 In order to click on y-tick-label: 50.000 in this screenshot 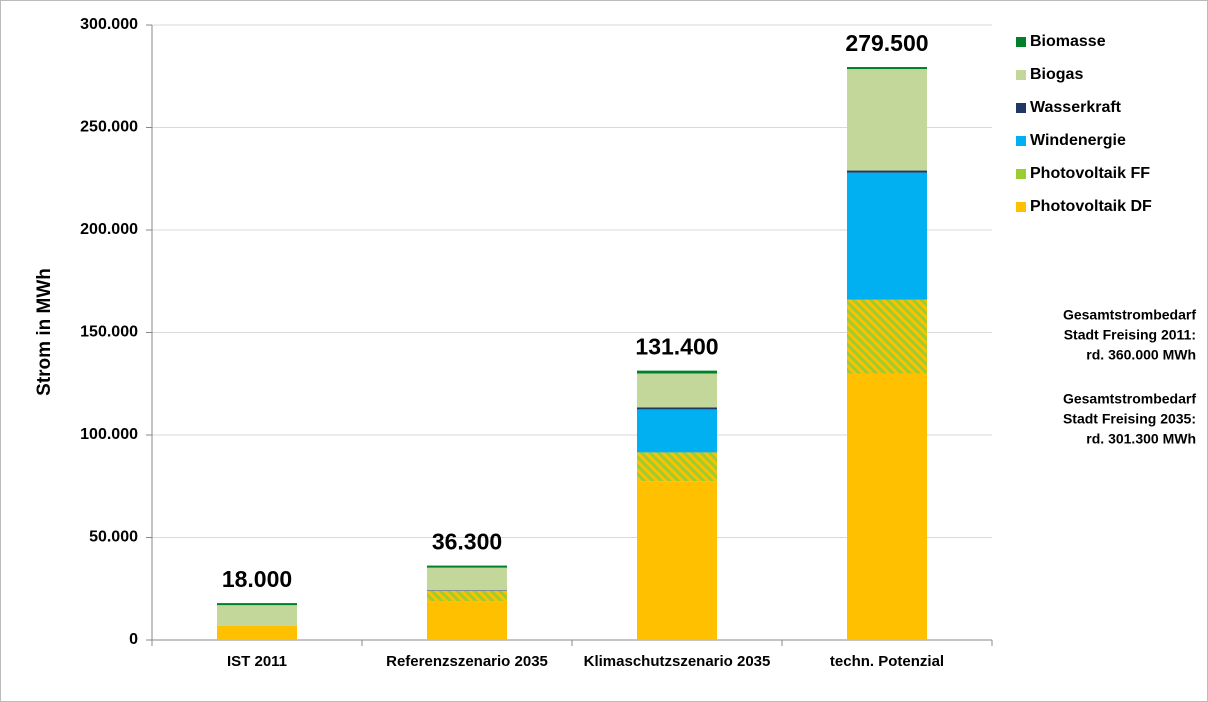, I will do `click(113, 537)`.